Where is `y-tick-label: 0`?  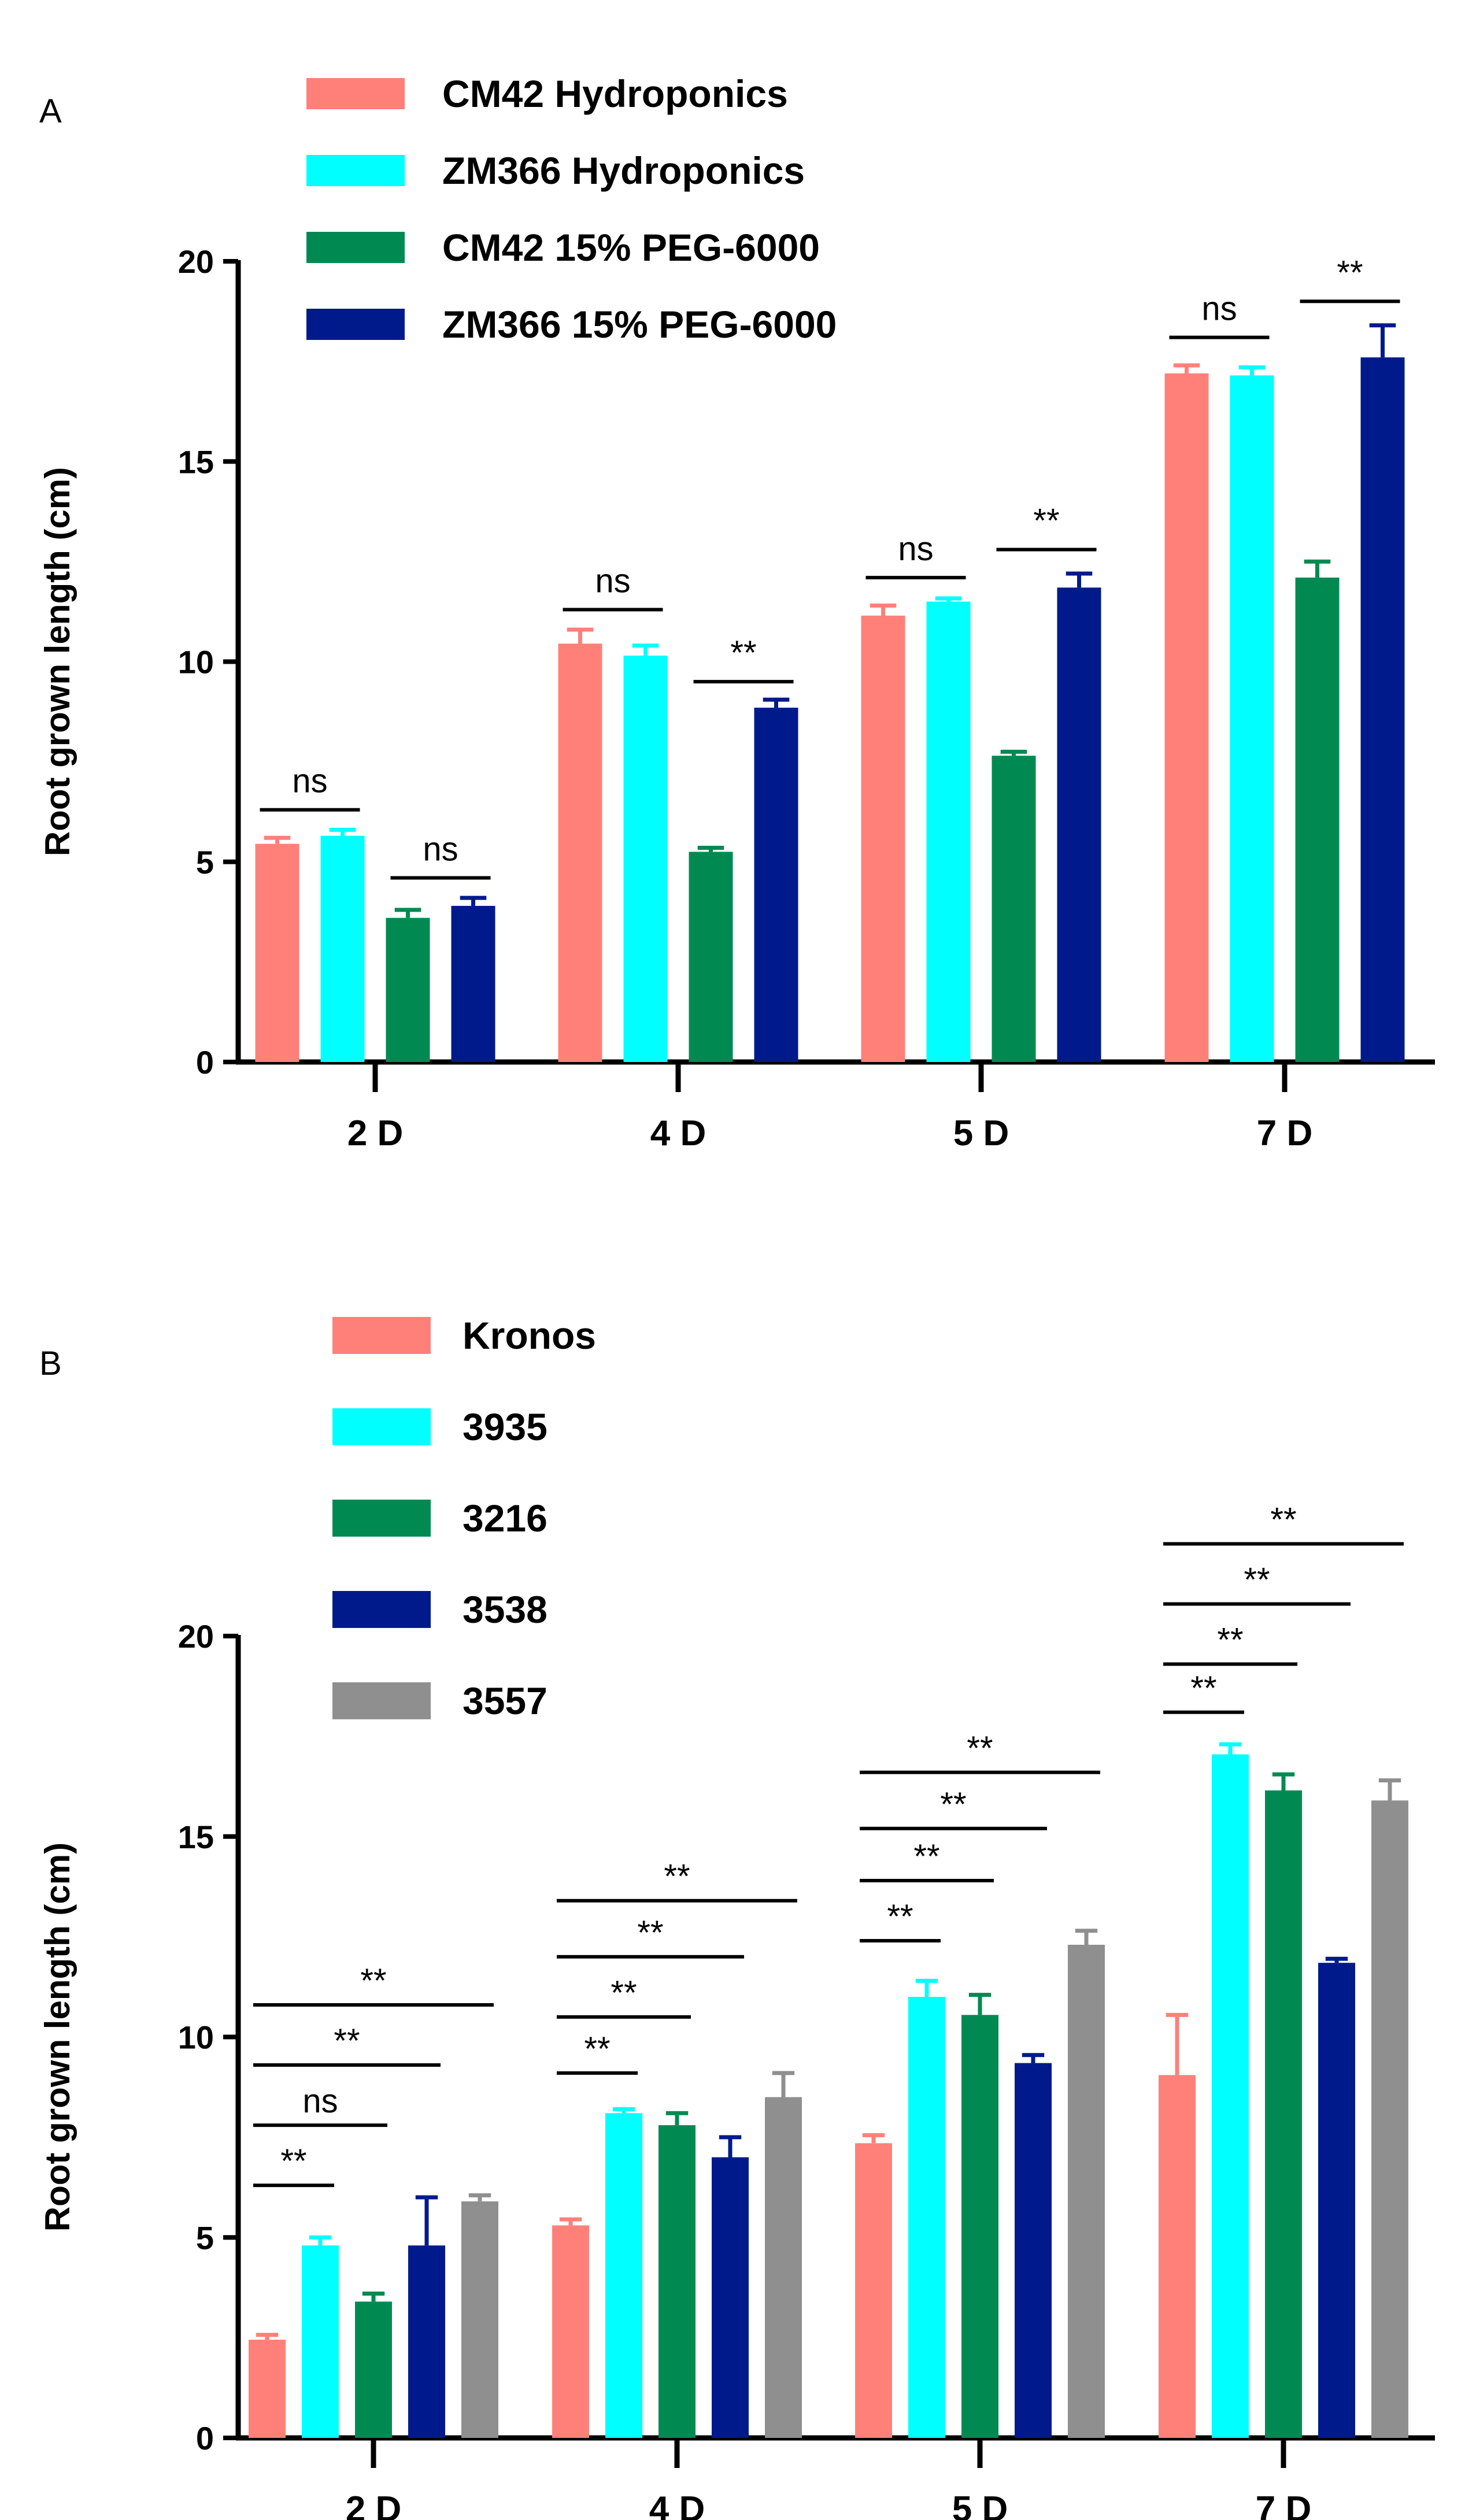
y-tick-label: 0 is located at coordinates (205, 1062).